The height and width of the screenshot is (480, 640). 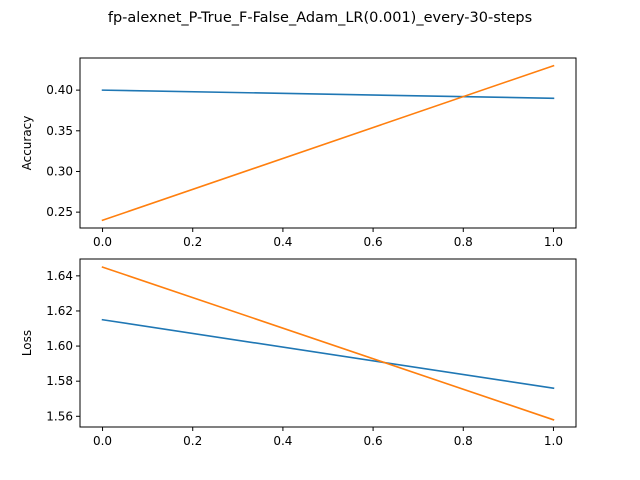 What do you see at coordinates (102, 441) in the screenshot?
I see `loss-x-tick-label: 0.0` at bounding box center [102, 441].